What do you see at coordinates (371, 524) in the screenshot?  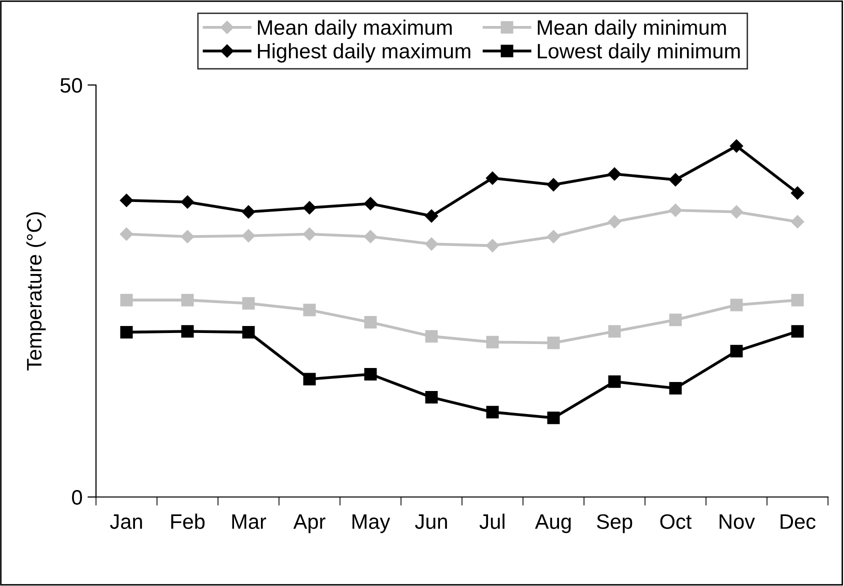 I see `x-tick-label: May` at bounding box center [371, 524].